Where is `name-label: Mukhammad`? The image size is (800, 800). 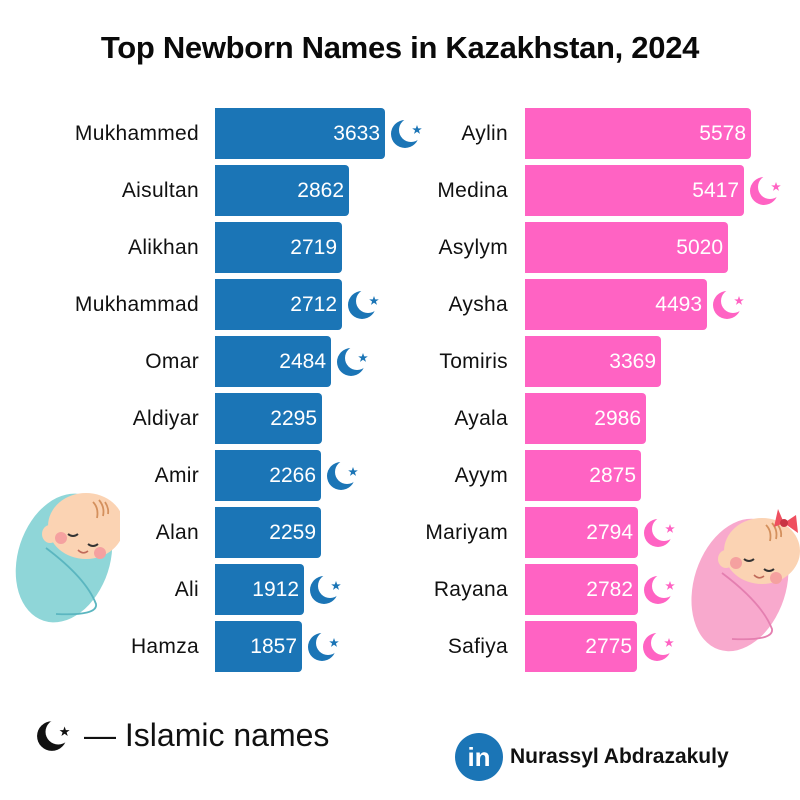
name-label: Mukhammad is located at coordinates (136, 304).